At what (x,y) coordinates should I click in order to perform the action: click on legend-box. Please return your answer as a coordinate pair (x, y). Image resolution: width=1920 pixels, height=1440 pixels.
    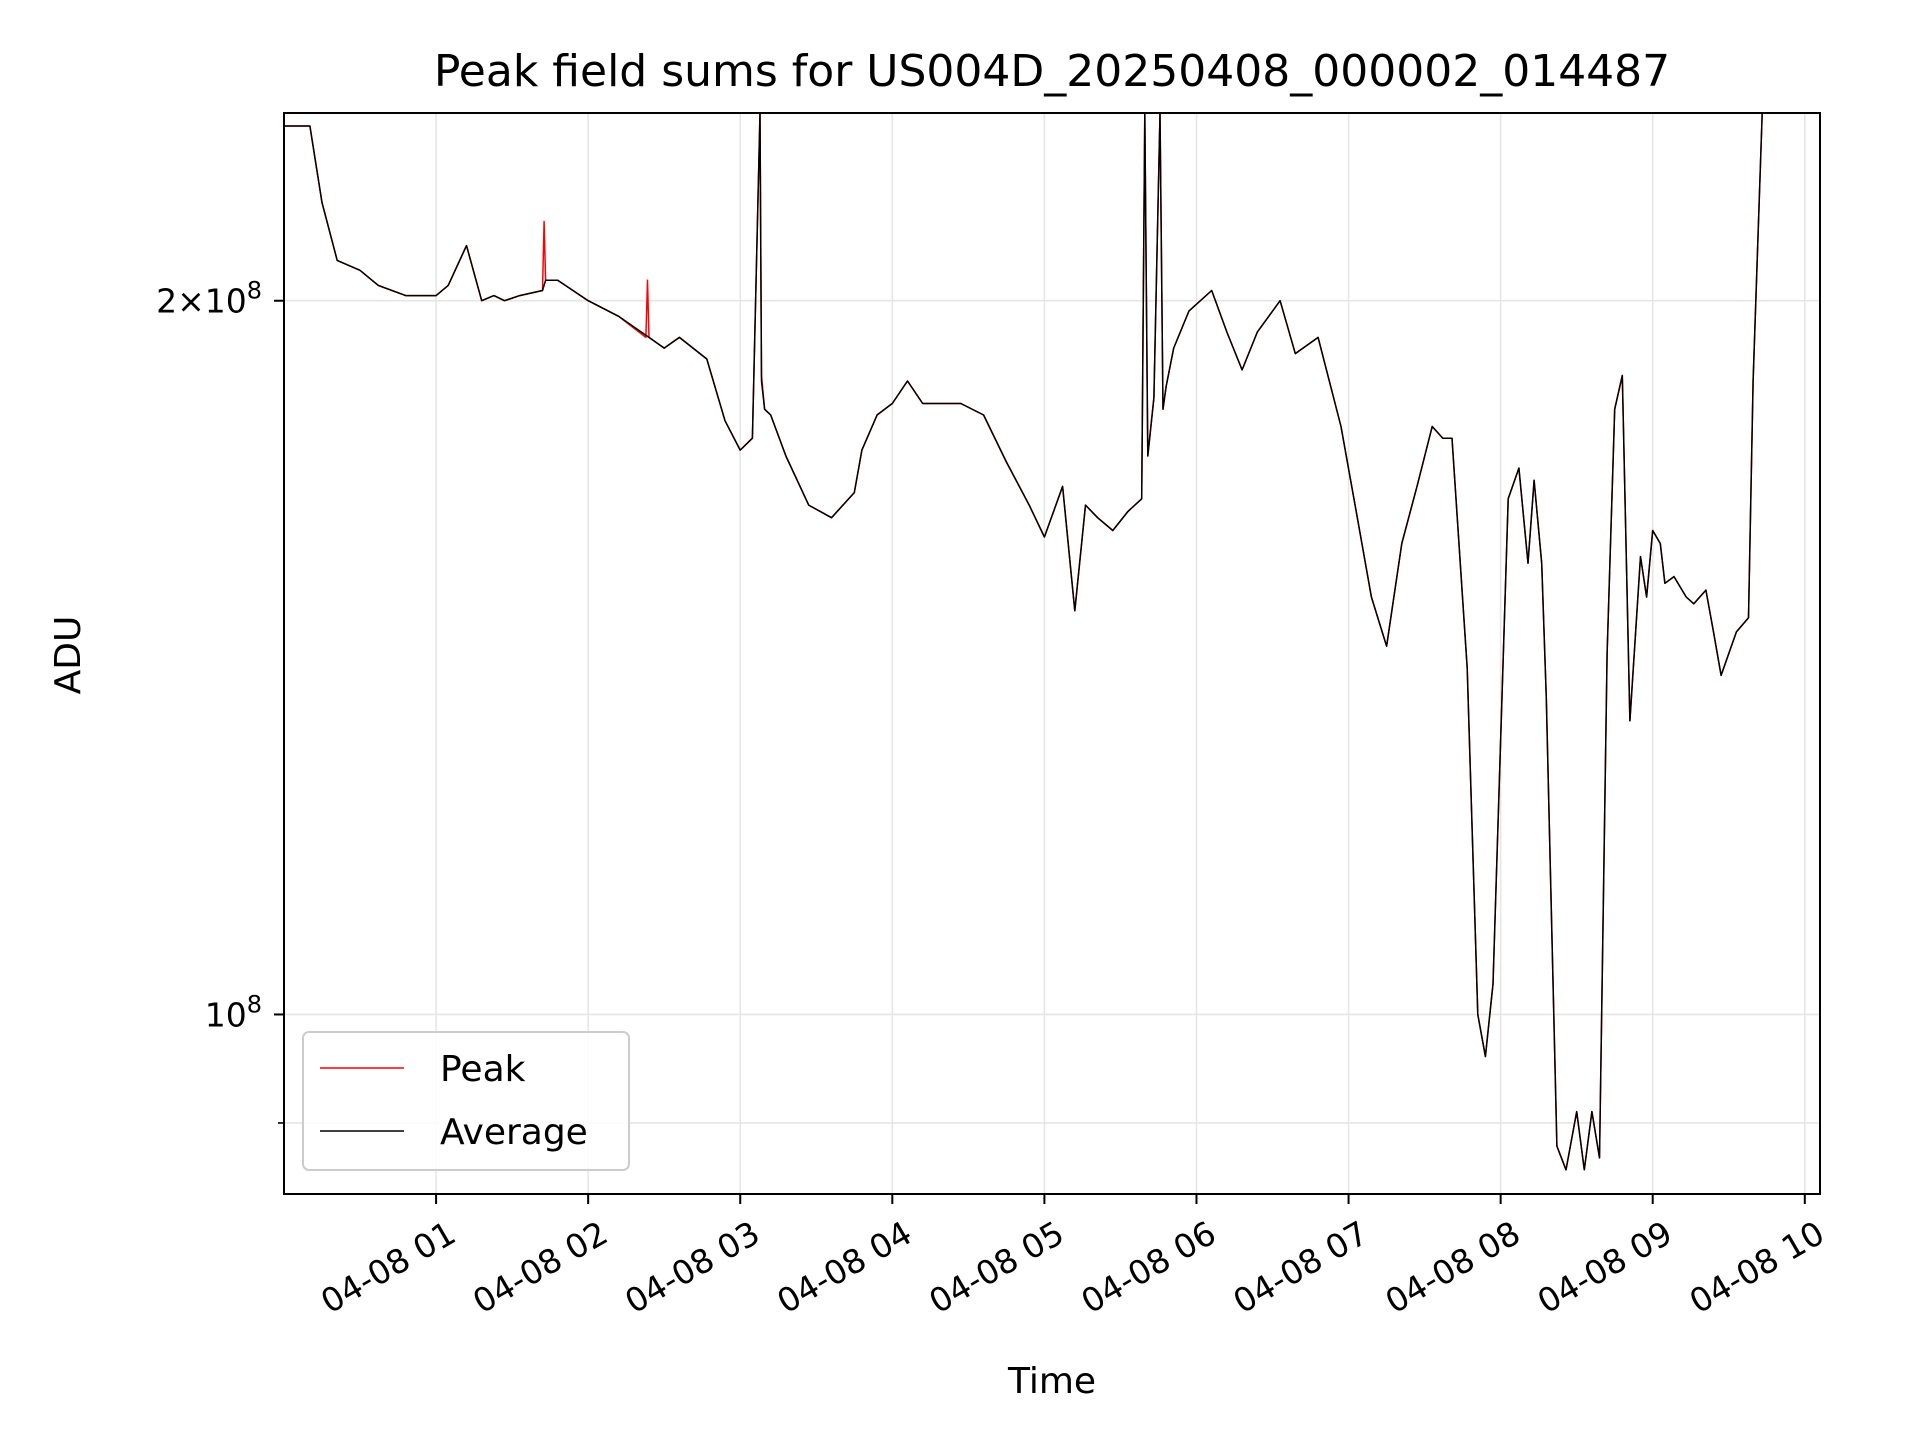
    Looking at the image, I should click on (466, 1101).